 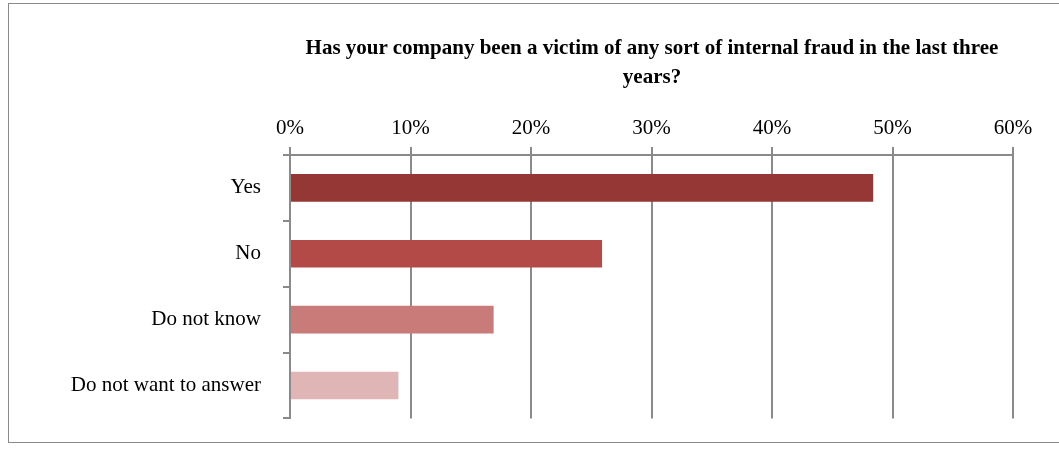 I want to click on x-tick-label: 40%, so click(x=772, y=126).